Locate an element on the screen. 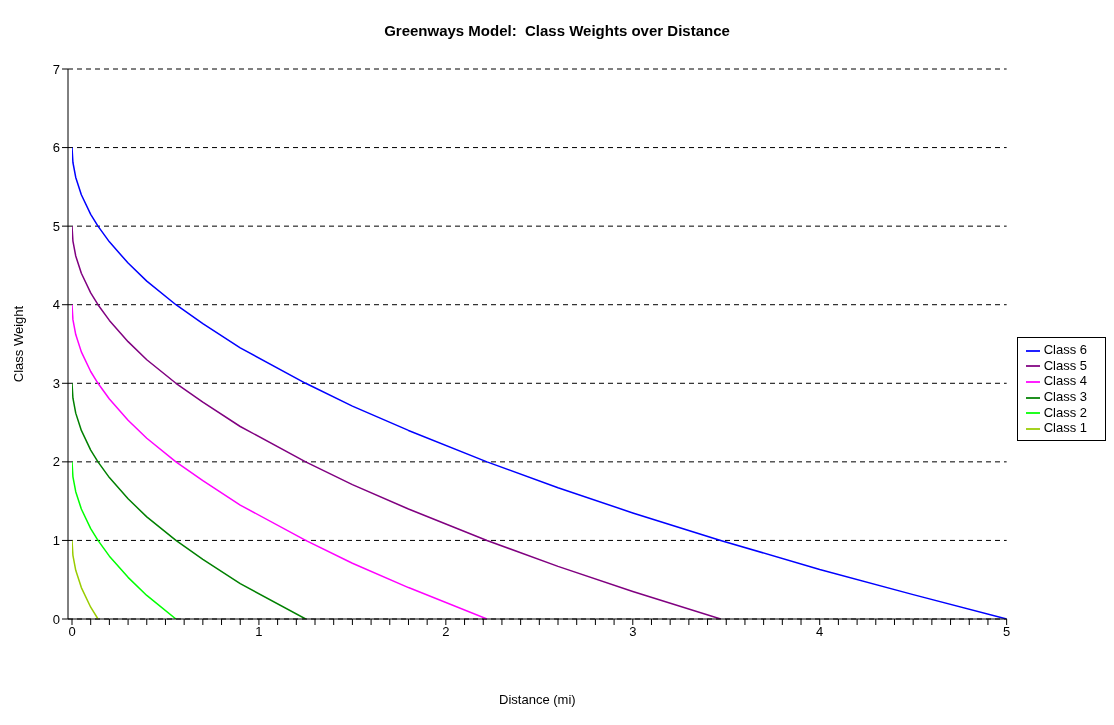 Image resolution: width=1114 pixels, height=725 pixels. legend-label: Class 5 is located at coordinates (1065, 365).